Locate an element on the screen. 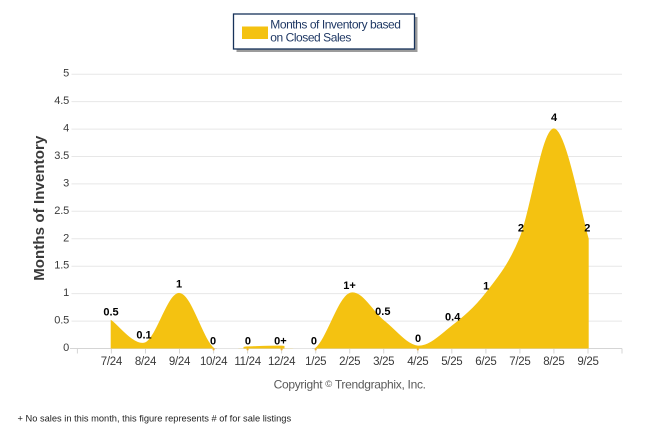  svg-text: 0+ is located at coordinates (280, 342).